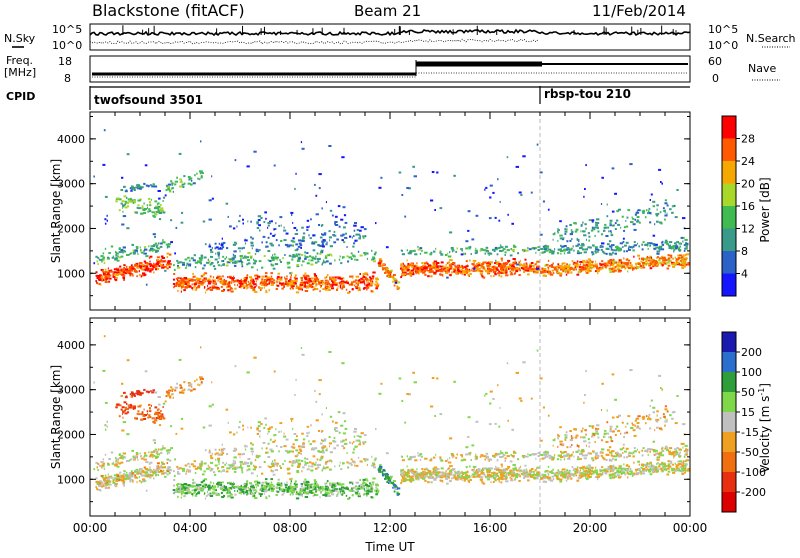  What do you see at coordinates (67, 29) in the screenshot?
I see `noise-tick-left-high: 10^5` at bounding box center [67, 29].